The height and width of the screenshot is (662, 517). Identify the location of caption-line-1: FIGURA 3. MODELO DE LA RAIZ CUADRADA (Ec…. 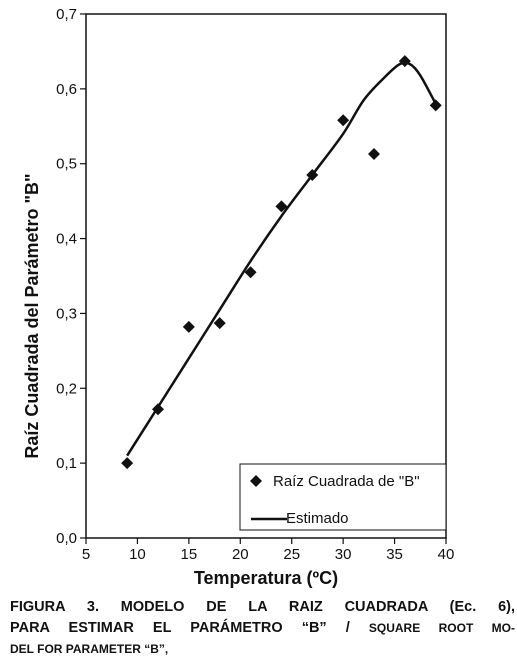
(262, 607).